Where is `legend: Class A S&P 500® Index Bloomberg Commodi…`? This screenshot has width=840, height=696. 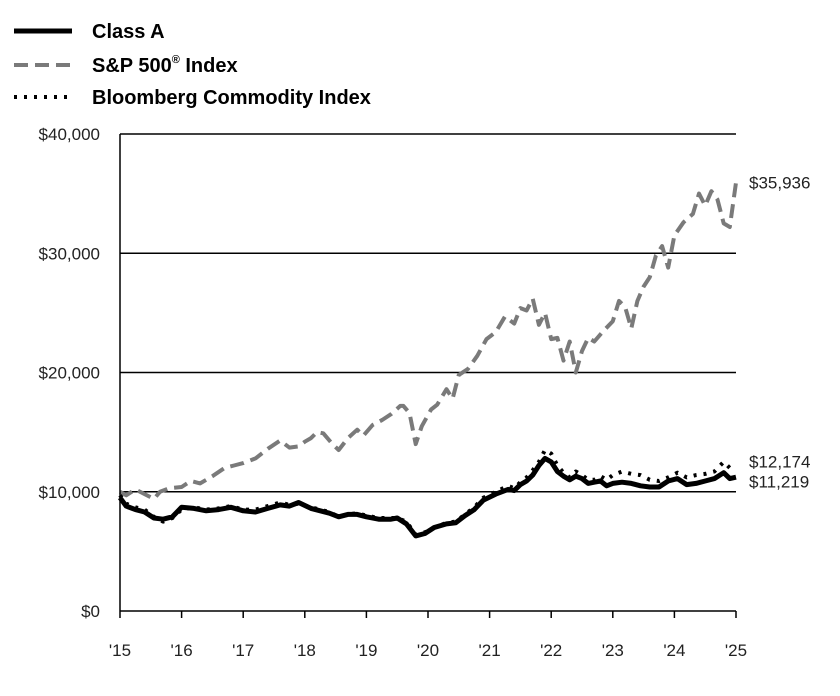
legend: Class A S&P 500® Index Bloomberg Commodi… is located at coordinates (192, 65).